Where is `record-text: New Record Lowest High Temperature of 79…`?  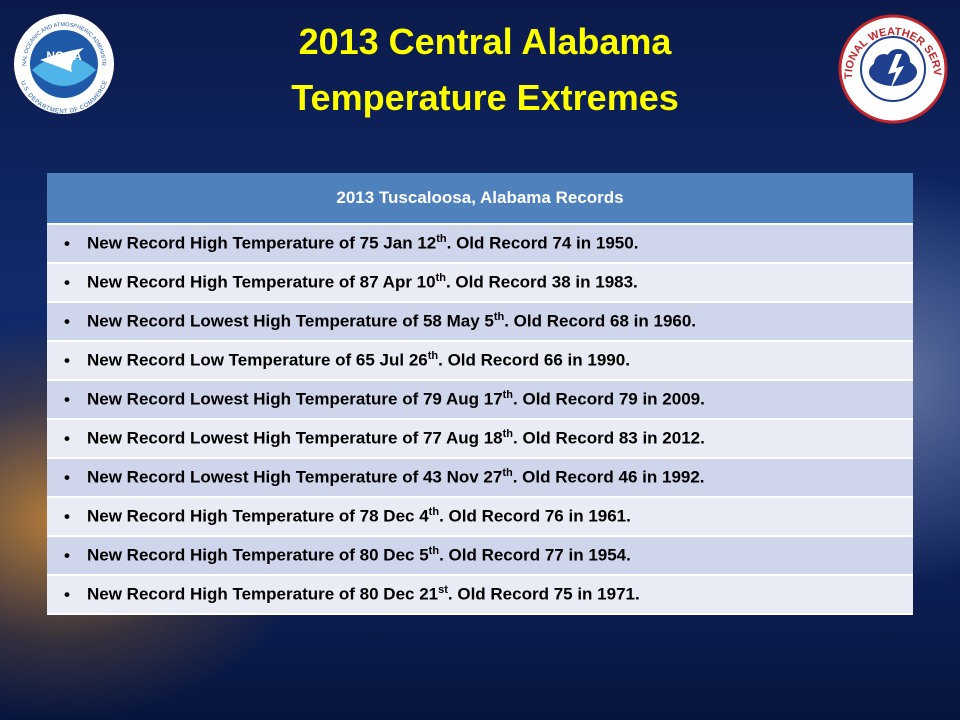 record-text: New Record Lowest High Temperature of 79… is located at coordinates (295, 399).